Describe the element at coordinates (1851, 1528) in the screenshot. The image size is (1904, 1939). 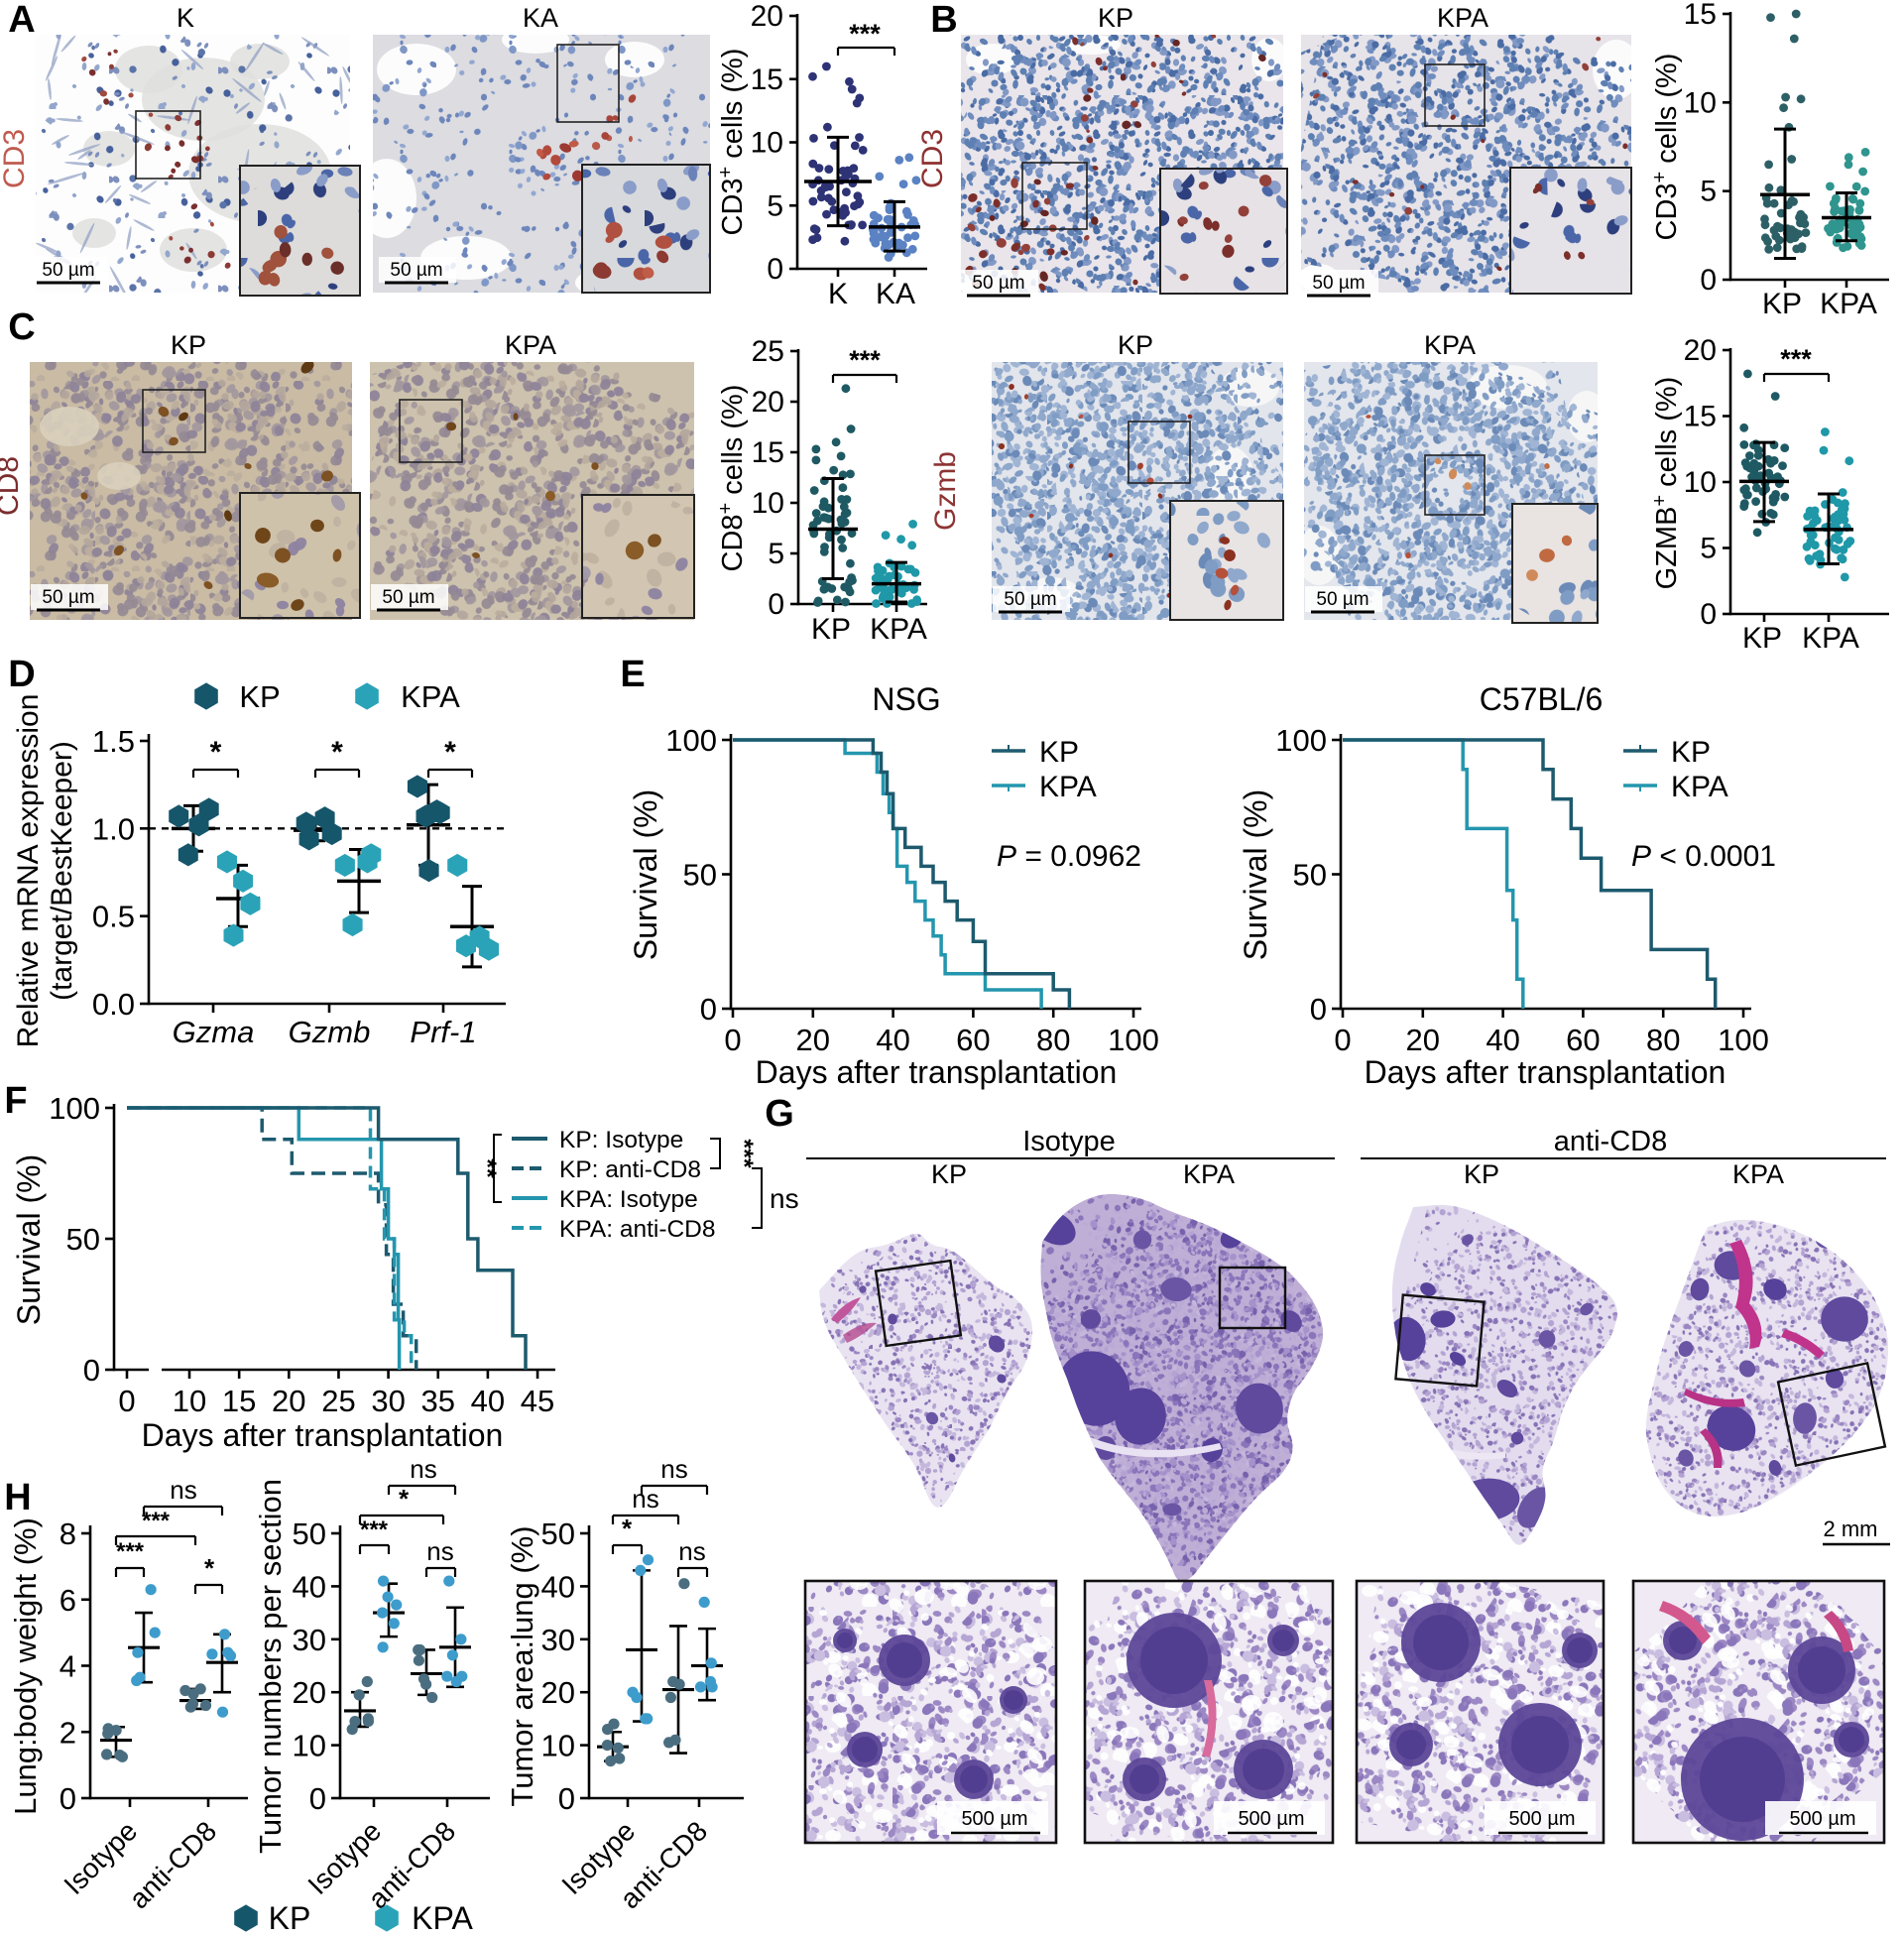
I see `svg-text: 2 mm` at that location.